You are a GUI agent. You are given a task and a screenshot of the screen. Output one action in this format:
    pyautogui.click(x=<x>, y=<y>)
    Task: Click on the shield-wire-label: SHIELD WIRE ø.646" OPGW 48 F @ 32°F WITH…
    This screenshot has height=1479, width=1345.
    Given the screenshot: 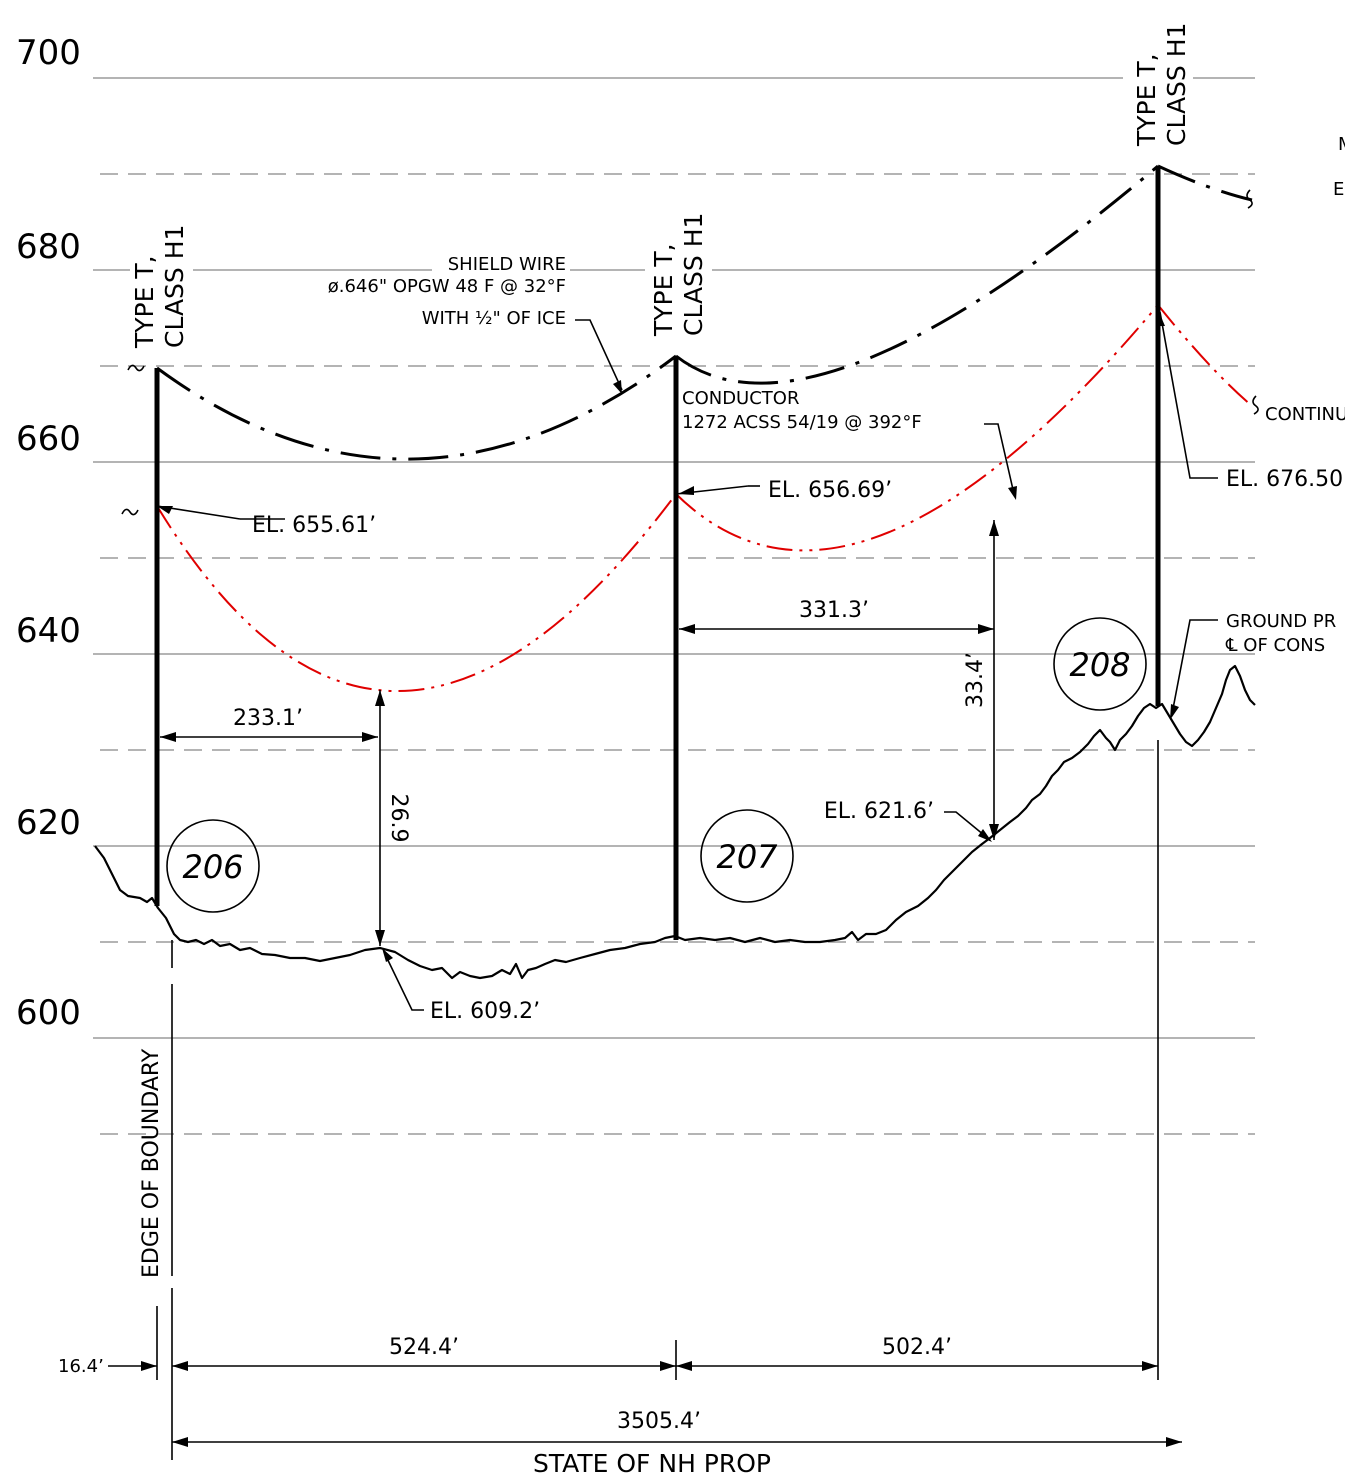 What is the action you would take?
    pyautogui.click(x=475, y=324)
    